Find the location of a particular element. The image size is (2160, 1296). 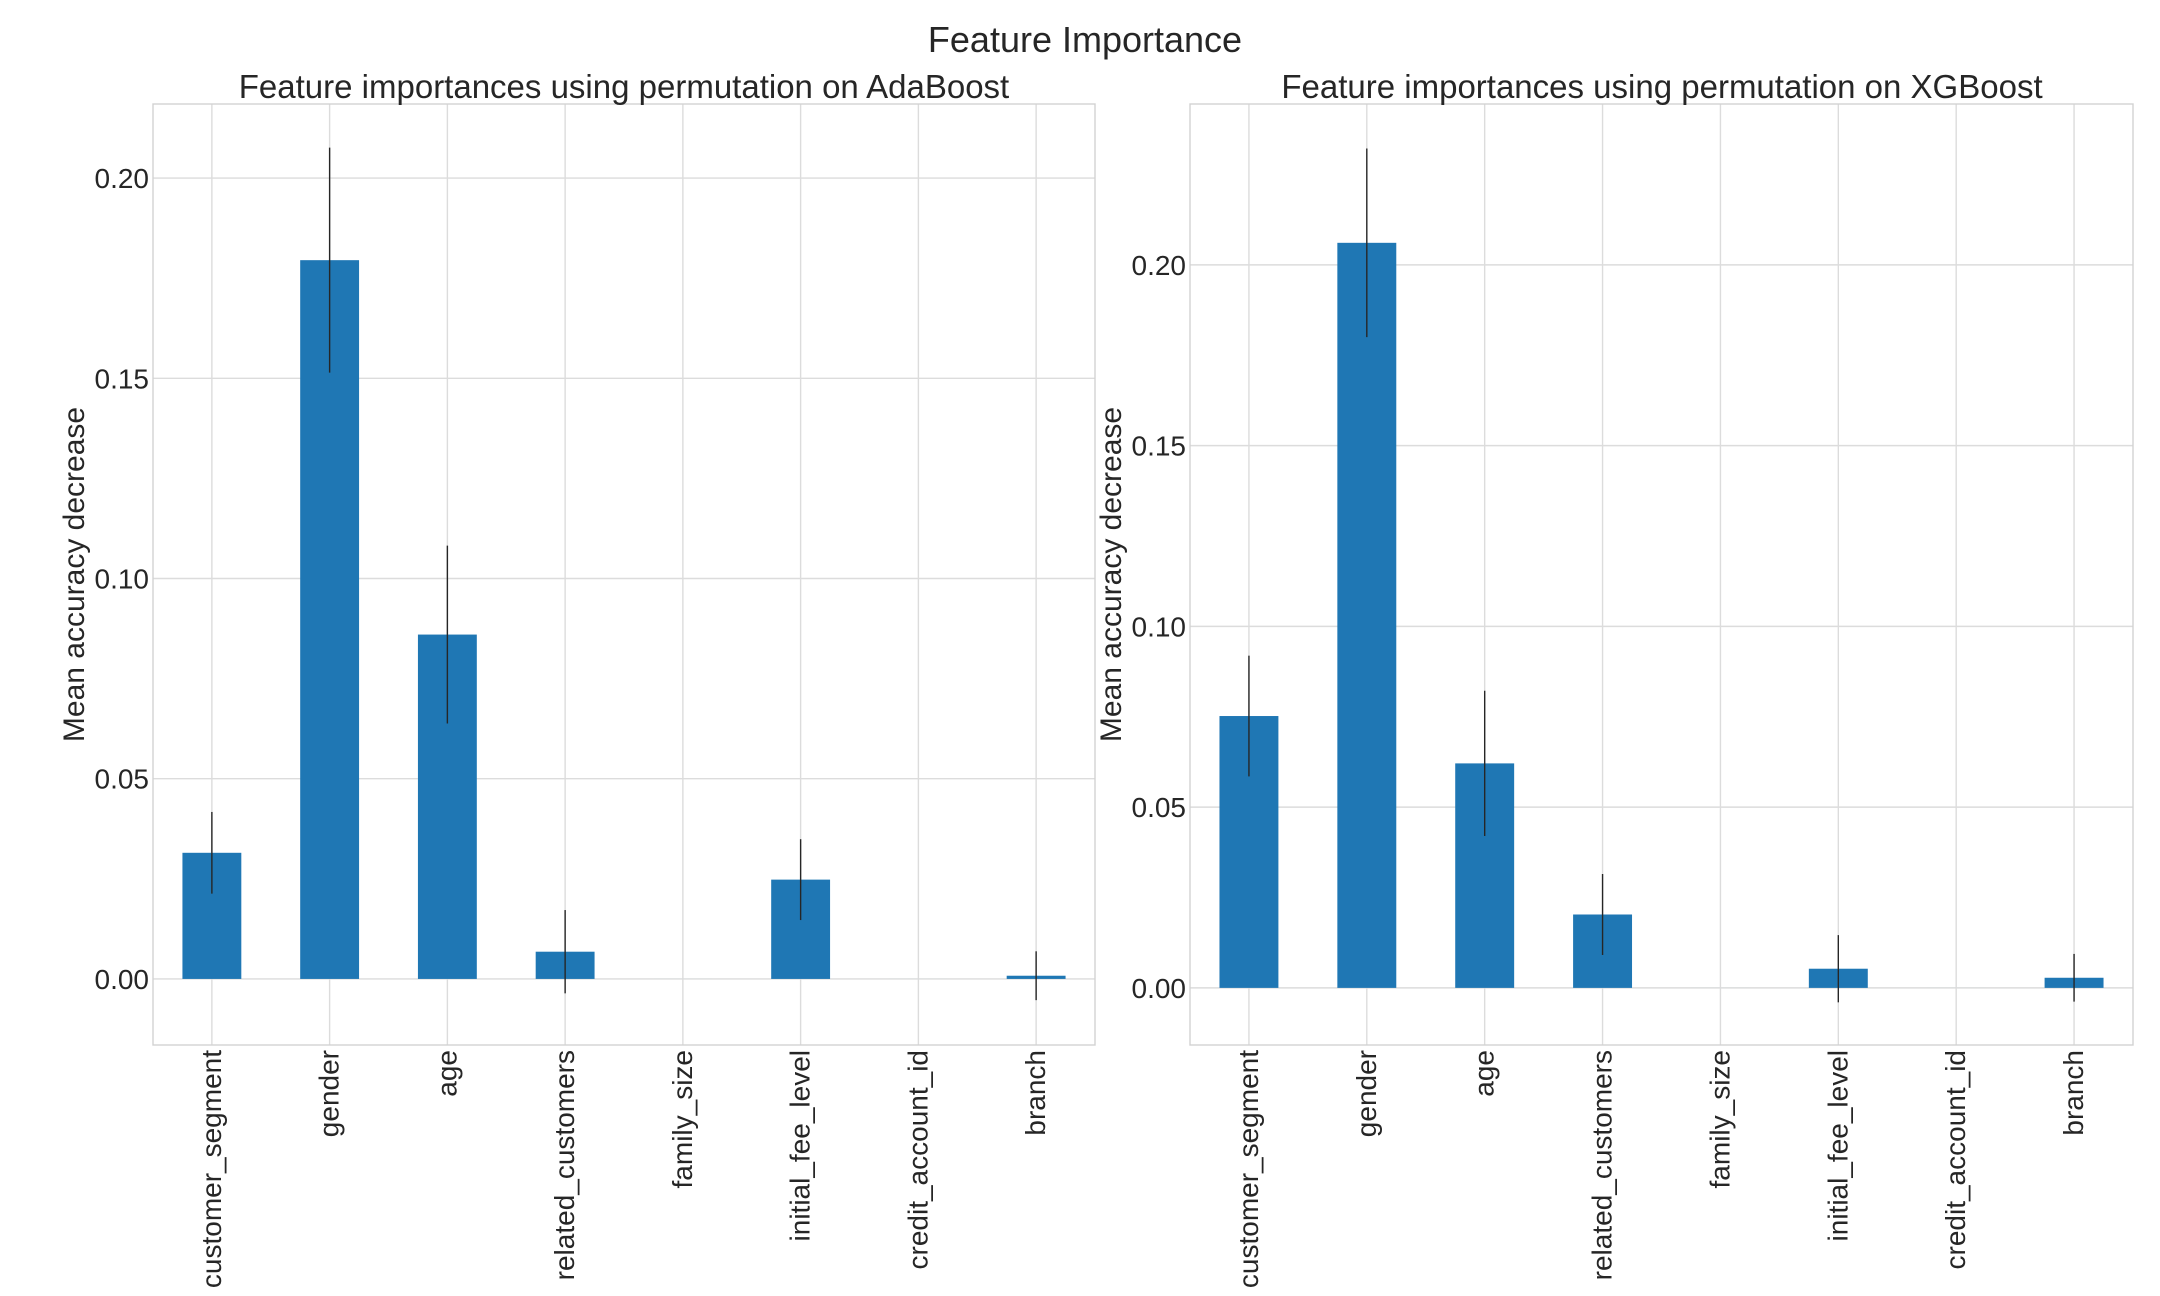

adaboost-x-tick-label-initial-fee-level: initial_fee_level is located at coordinates (800, 1145).